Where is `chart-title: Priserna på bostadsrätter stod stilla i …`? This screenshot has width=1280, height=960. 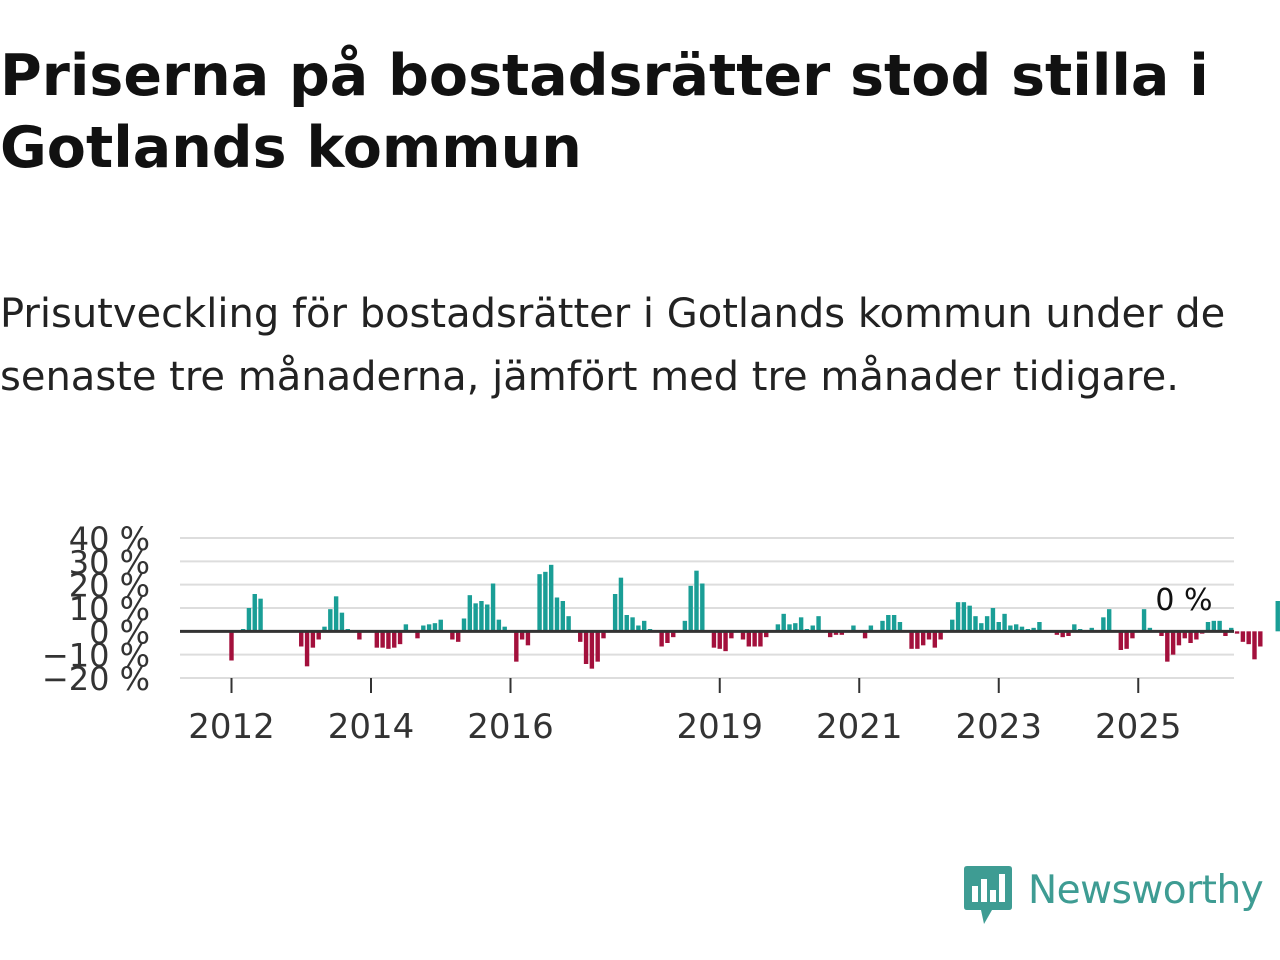
chart-title: Priserna på bostadsrätter stod stilla i … is located at coordinates (604, 112).